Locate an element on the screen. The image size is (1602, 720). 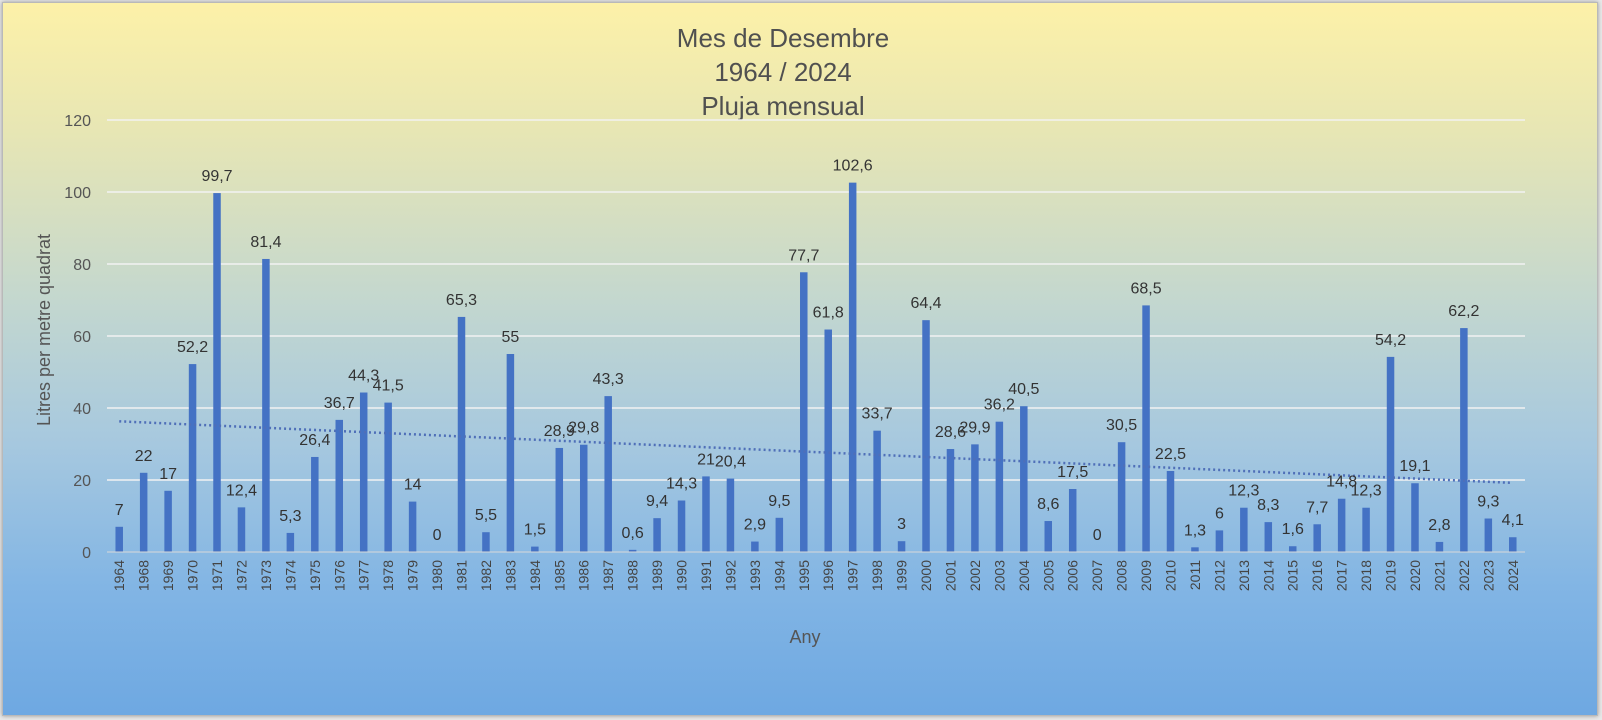
data-label: 22 is located at coordinates (144, 456).